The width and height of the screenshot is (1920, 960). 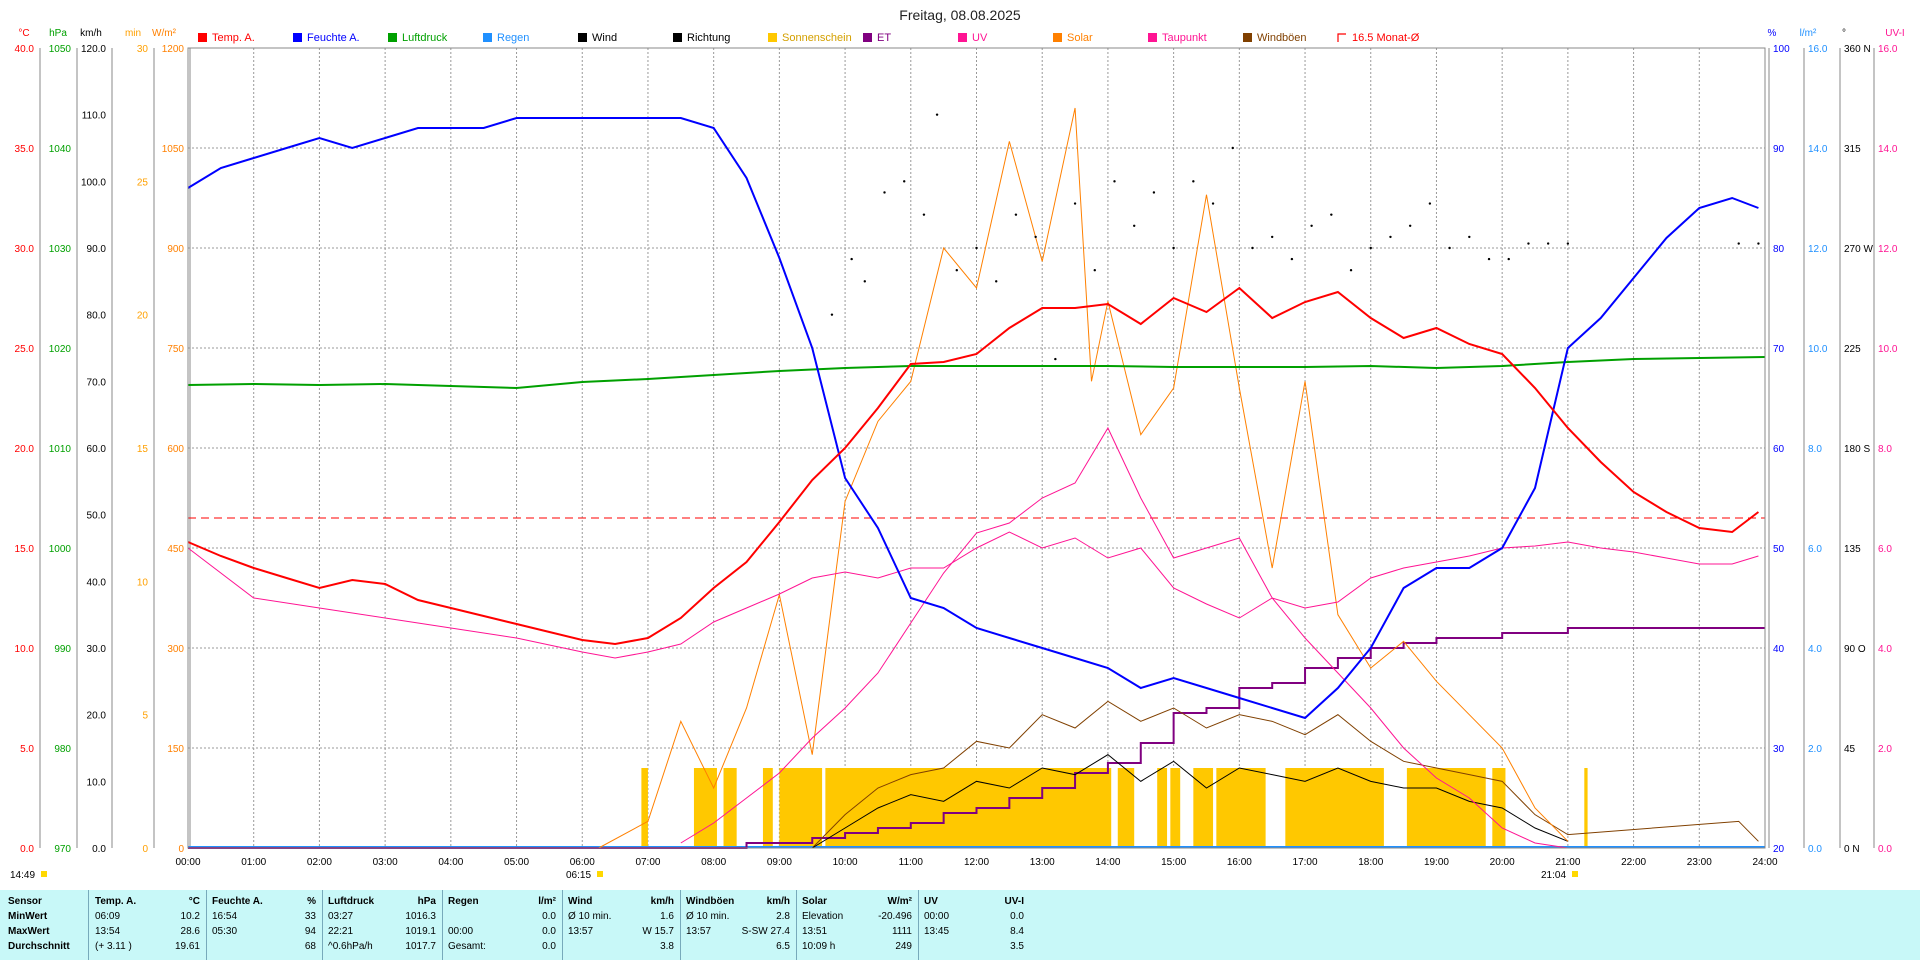 What do you see at coordinates (28, 916) in the screenshot?
I see `row-label-min: MinWert` at bounding box center [28, 916].